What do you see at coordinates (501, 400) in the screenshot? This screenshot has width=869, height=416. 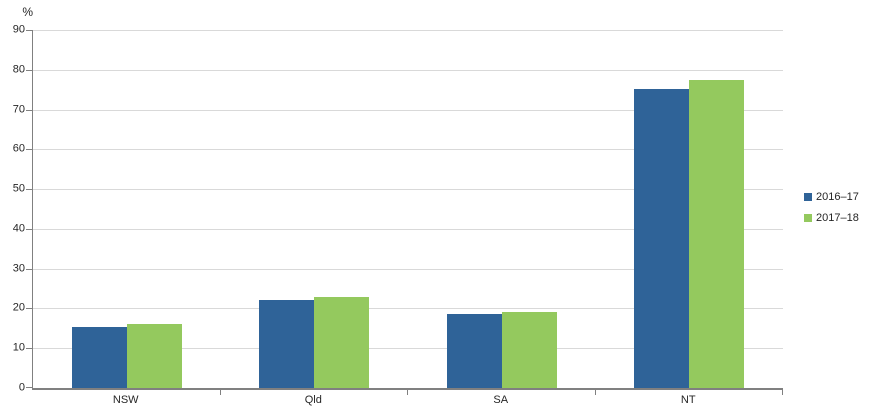 I see `x-category-label-sa: SA` at bounding box center [501, 400].